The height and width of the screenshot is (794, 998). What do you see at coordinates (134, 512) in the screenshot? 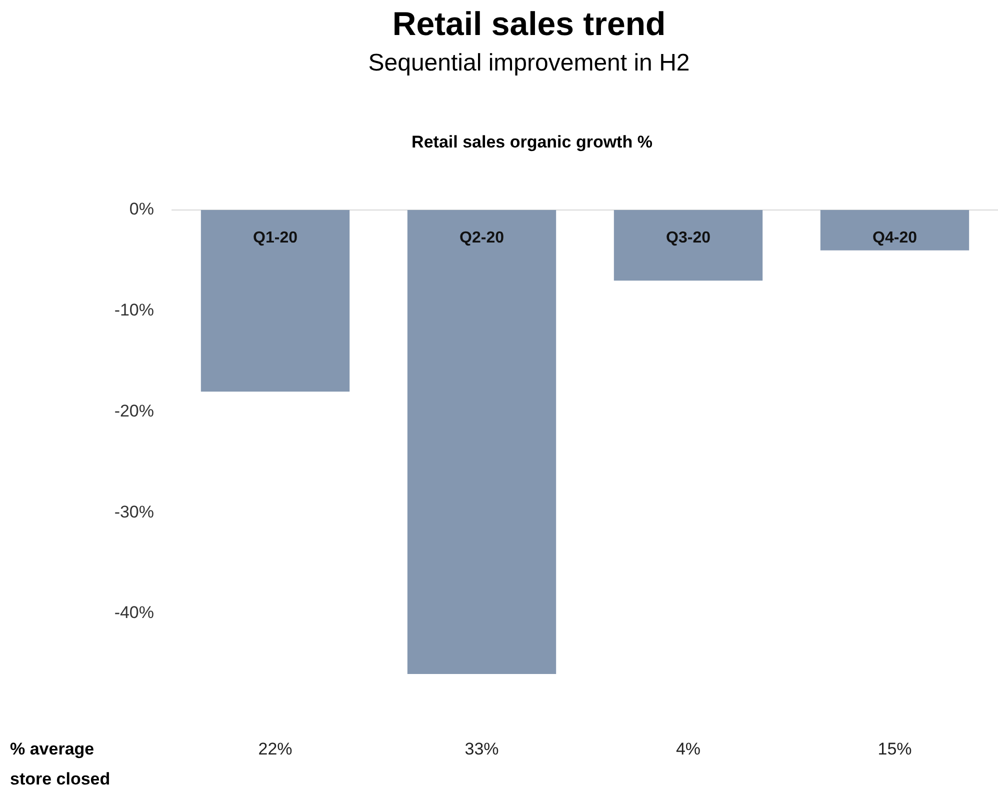
I see `y-tick-label: -30%` at bounding box center [134, 512].